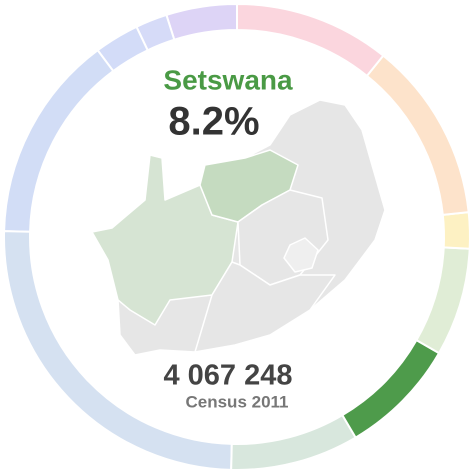 Image resolution: width=474 pixels, height=474 pixels. I want to click on speakers: 4 067 248, so click(227, 376).